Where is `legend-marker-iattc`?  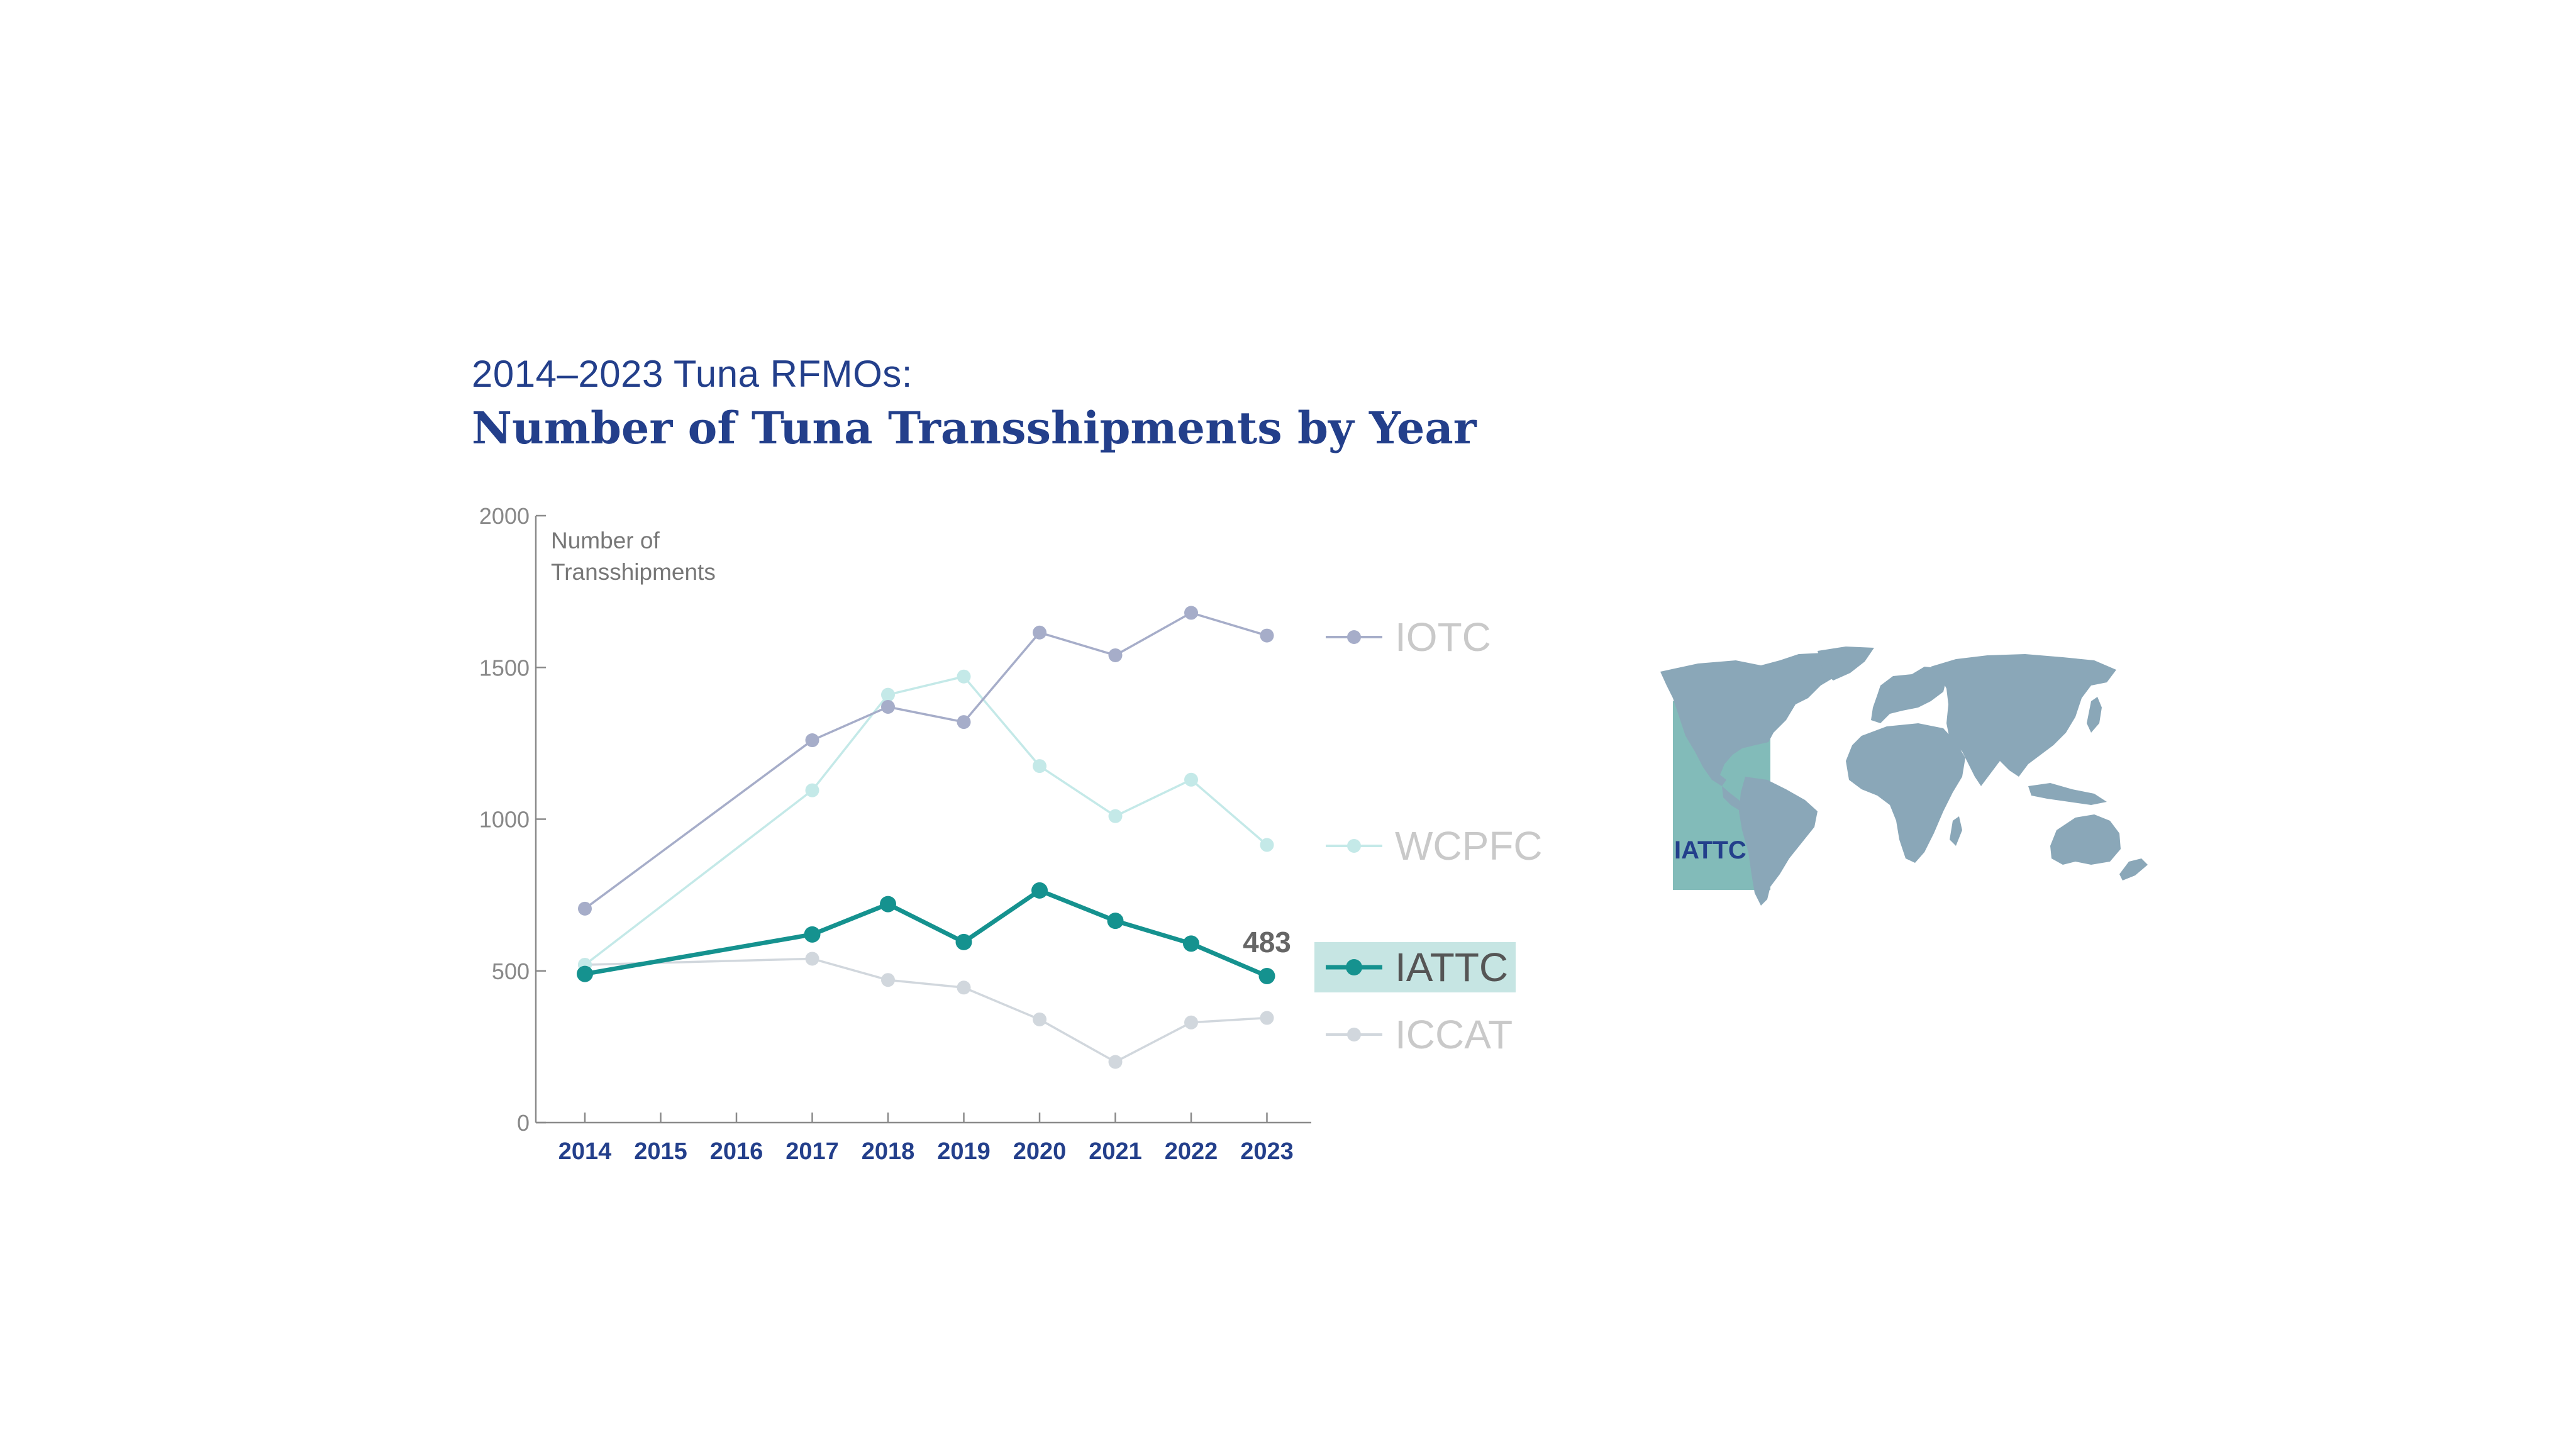
legend-marker-iattc is located at coordinates (1354, 967).